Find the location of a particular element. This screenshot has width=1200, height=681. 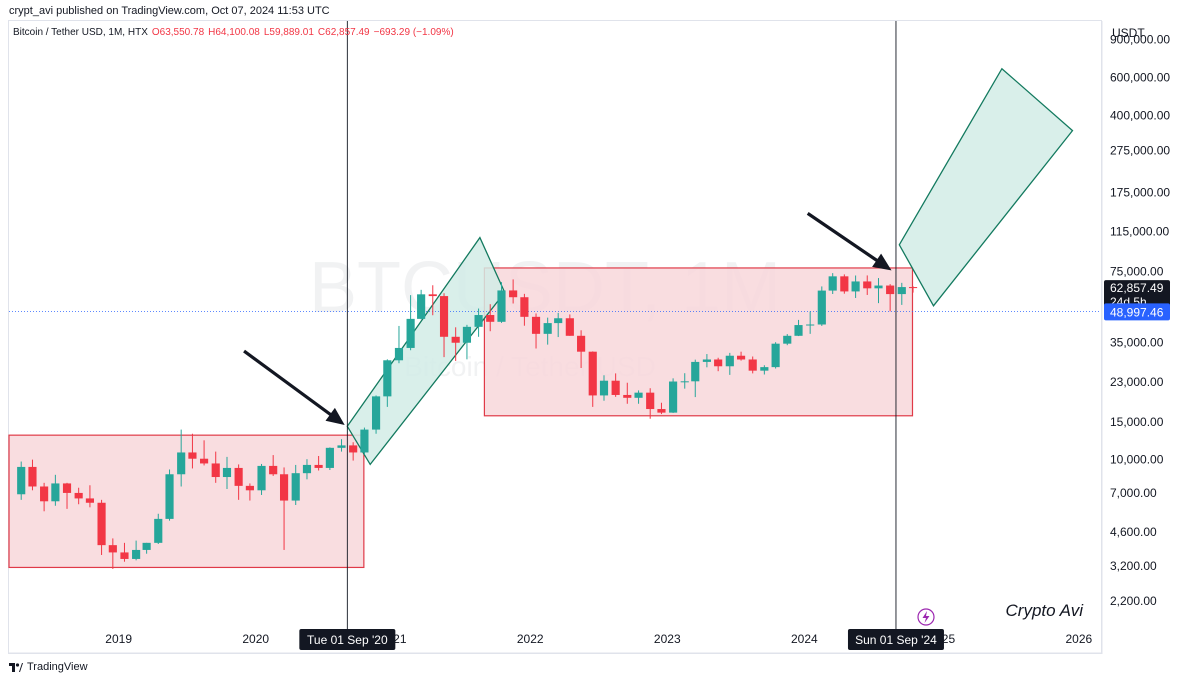

lightning-icon is located at coordinates (926, 617).